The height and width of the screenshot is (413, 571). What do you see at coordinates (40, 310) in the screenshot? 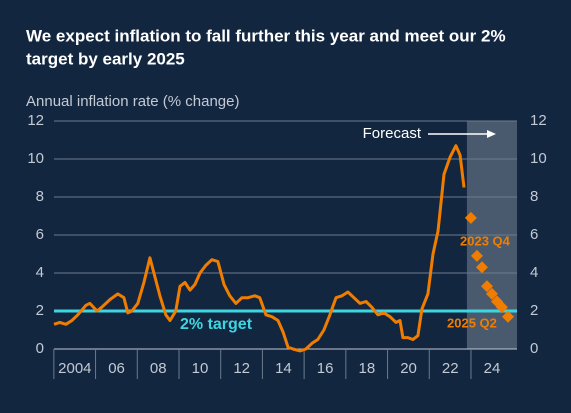
I see `y-tick-label: 2` at bounding box center [40, 310].